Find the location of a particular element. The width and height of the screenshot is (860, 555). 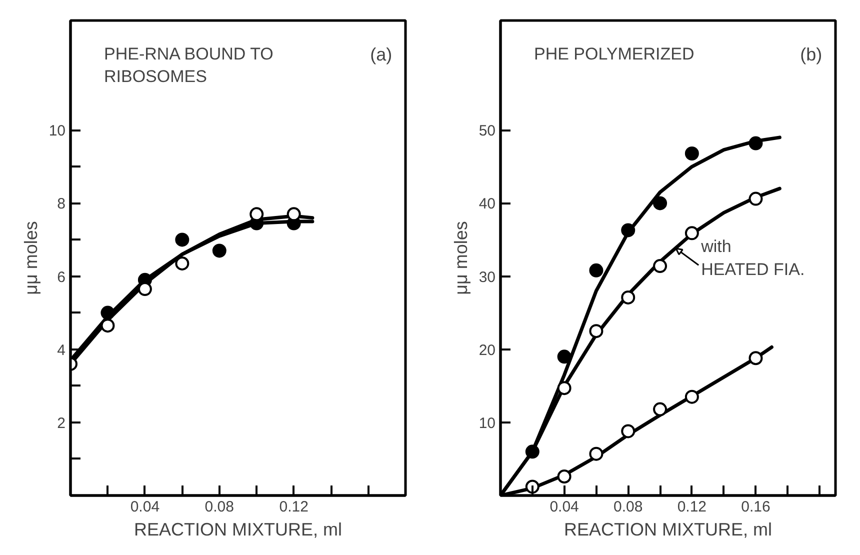

y-tick-label: 30 is located at coordinates (487, 277).